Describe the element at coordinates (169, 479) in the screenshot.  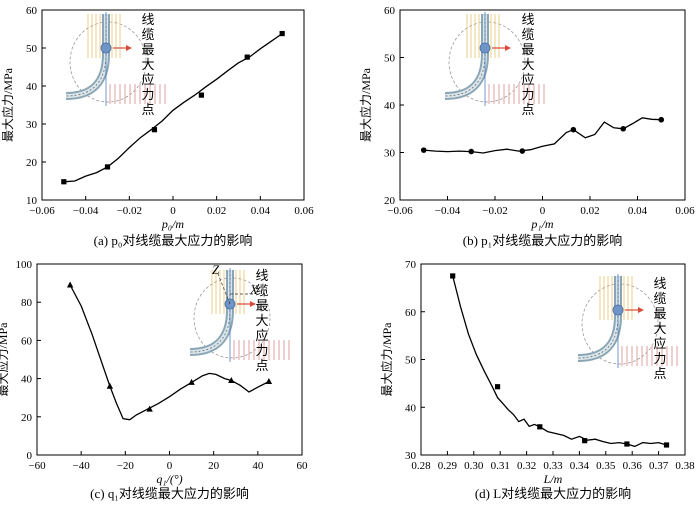
I see `x-axis-label: q₁/(°)` at that location.